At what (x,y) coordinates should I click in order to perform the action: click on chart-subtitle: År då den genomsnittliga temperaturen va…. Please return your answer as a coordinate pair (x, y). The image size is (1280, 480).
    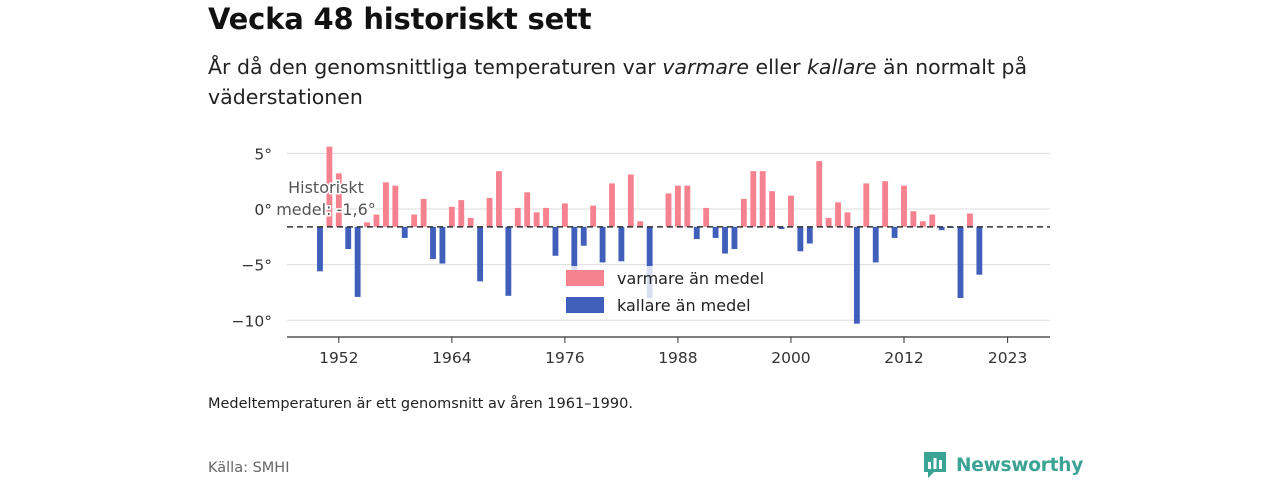
    Looking at the image, I should click on (638, 82).